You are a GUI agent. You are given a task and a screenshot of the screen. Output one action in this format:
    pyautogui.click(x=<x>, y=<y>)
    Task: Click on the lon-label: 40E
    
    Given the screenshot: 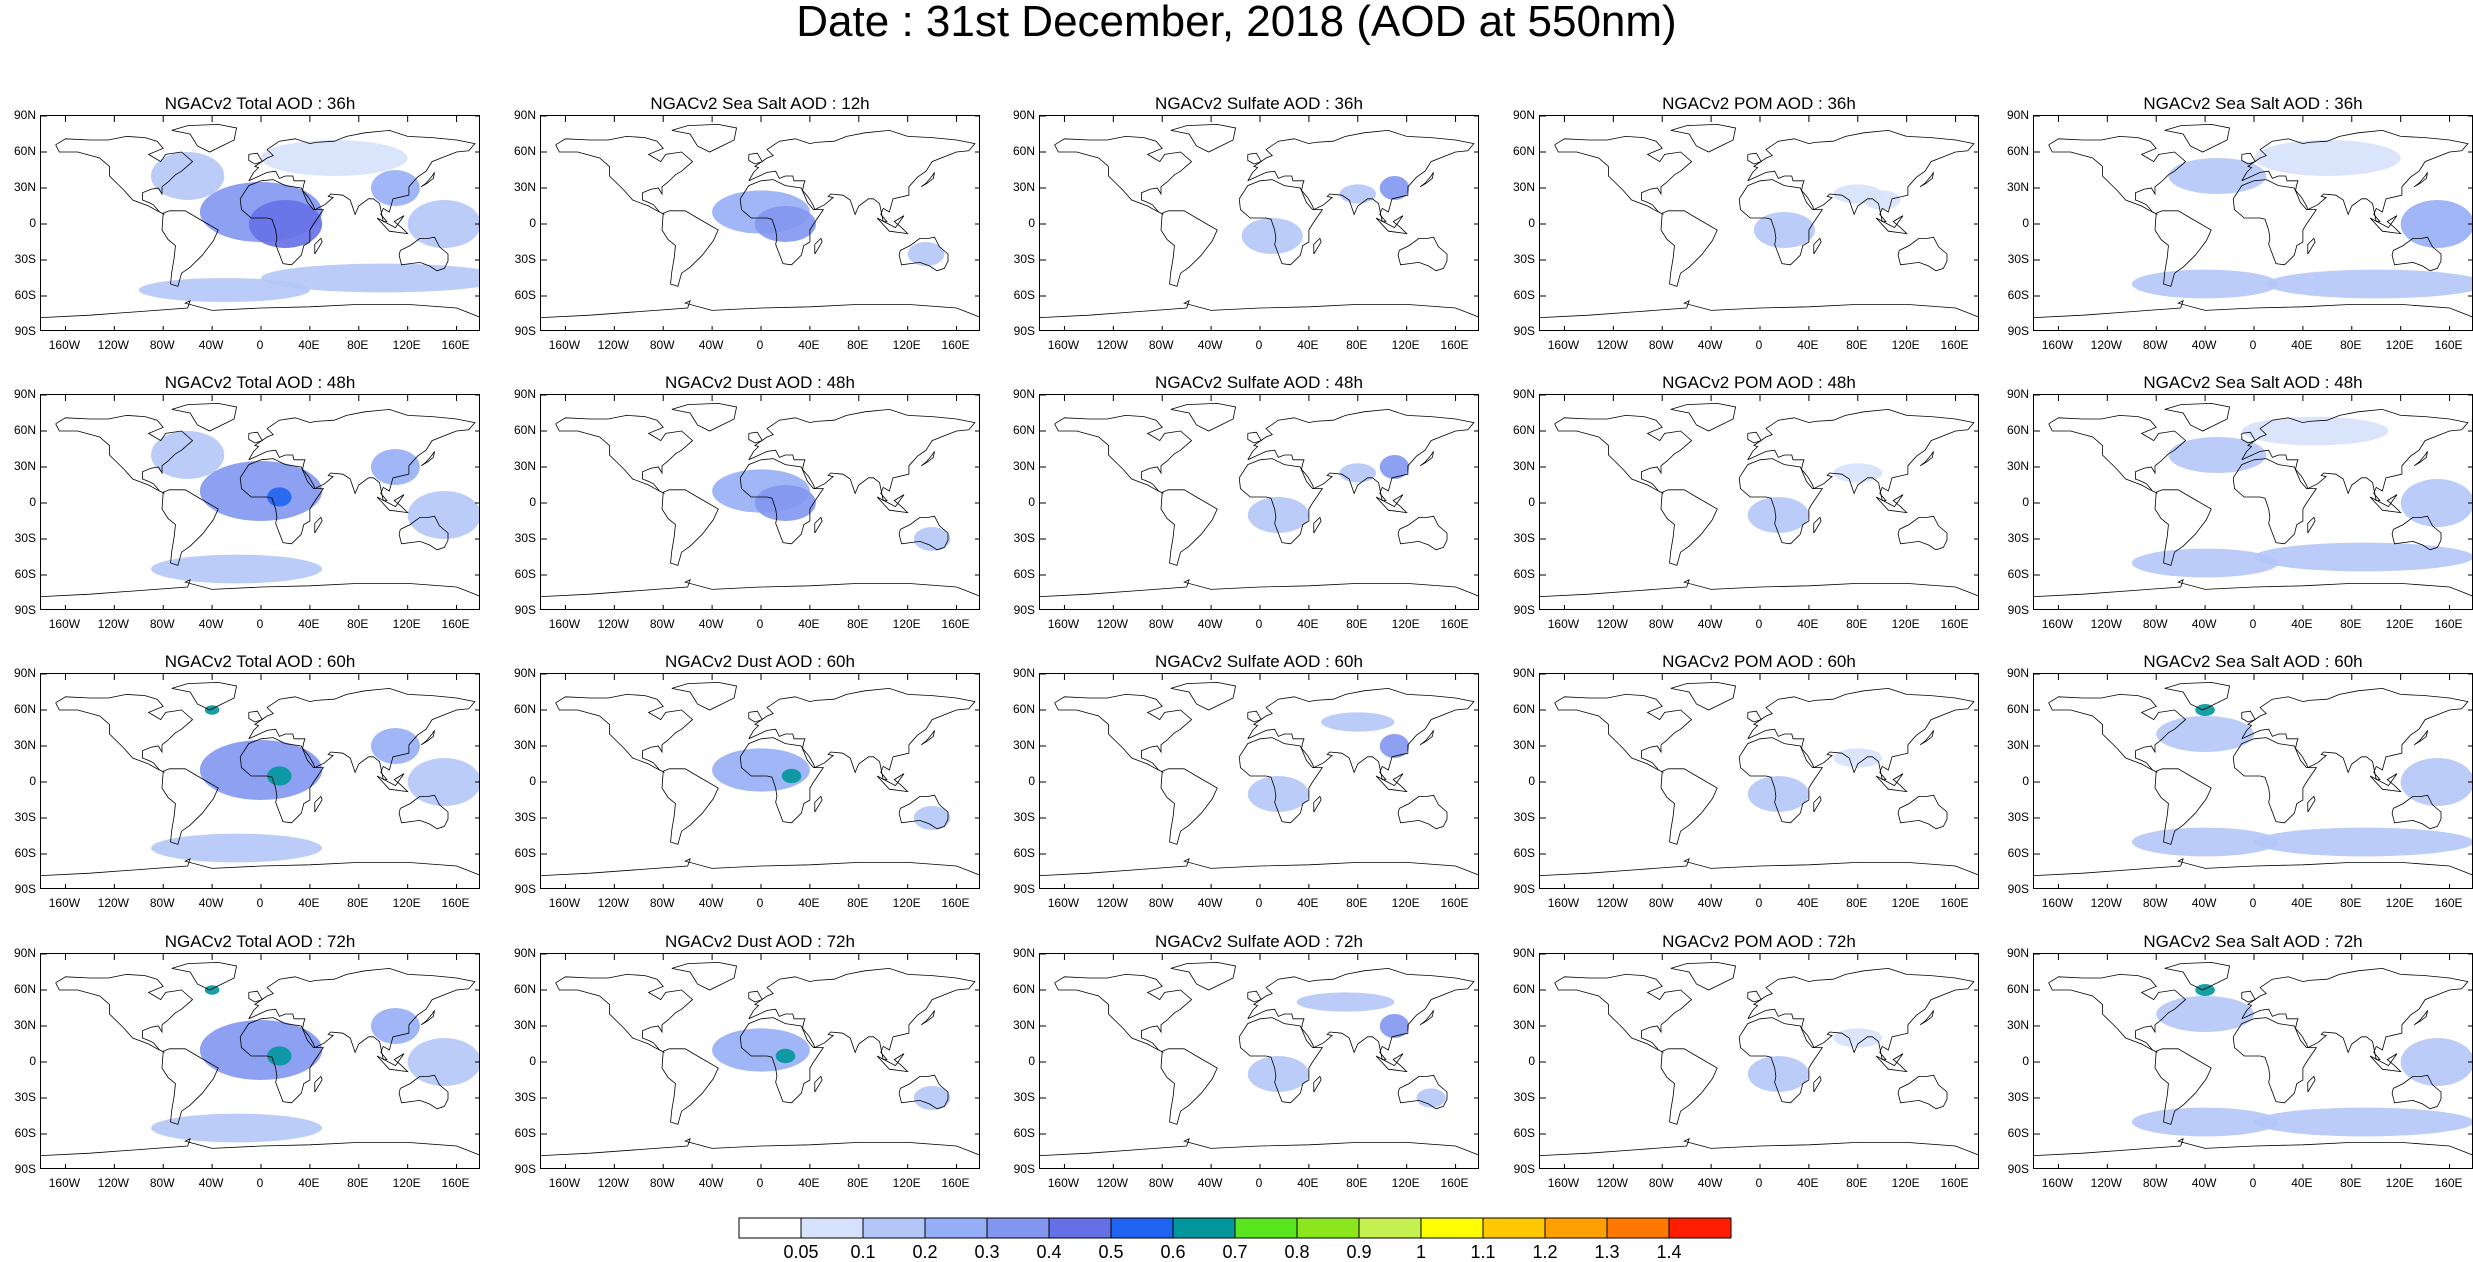 What is the action you would take?
    pyautogui.click(x=1808, y=1183)
    